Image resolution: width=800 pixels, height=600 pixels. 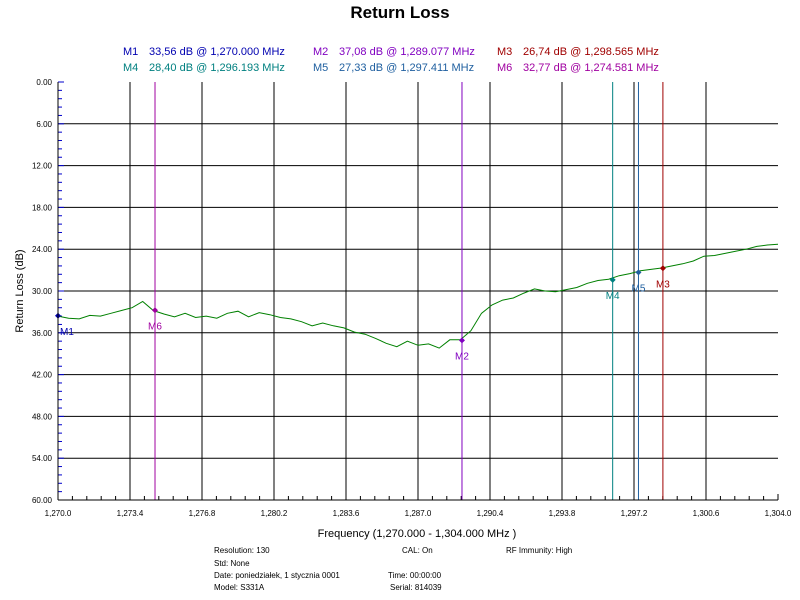 I want to click on legend-value-m6: 32,77 dB @ 1,274.581 MHz, so click(x=591, y=68).